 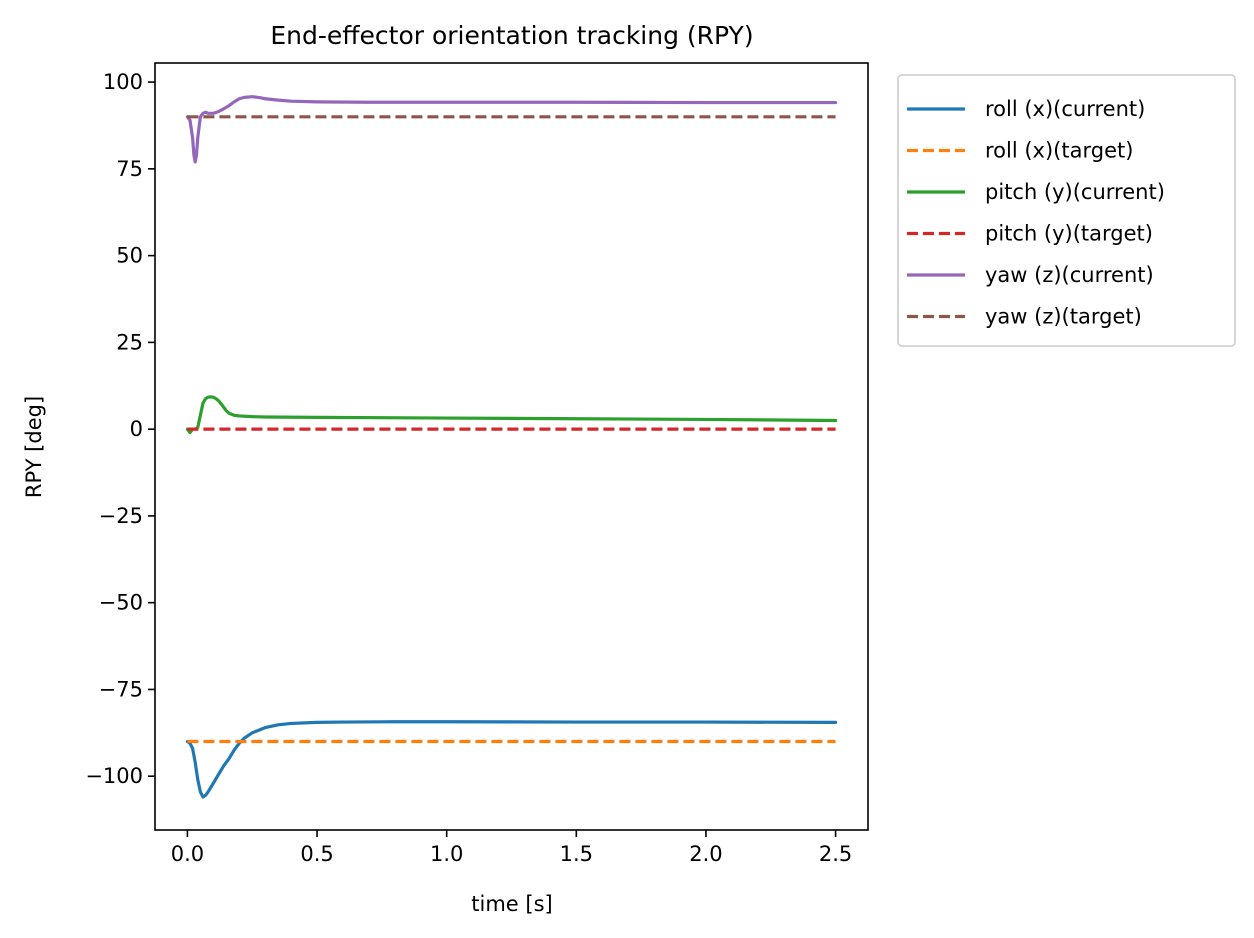 I want to click on y-tick-label: −50, so click(x=121, y=603).